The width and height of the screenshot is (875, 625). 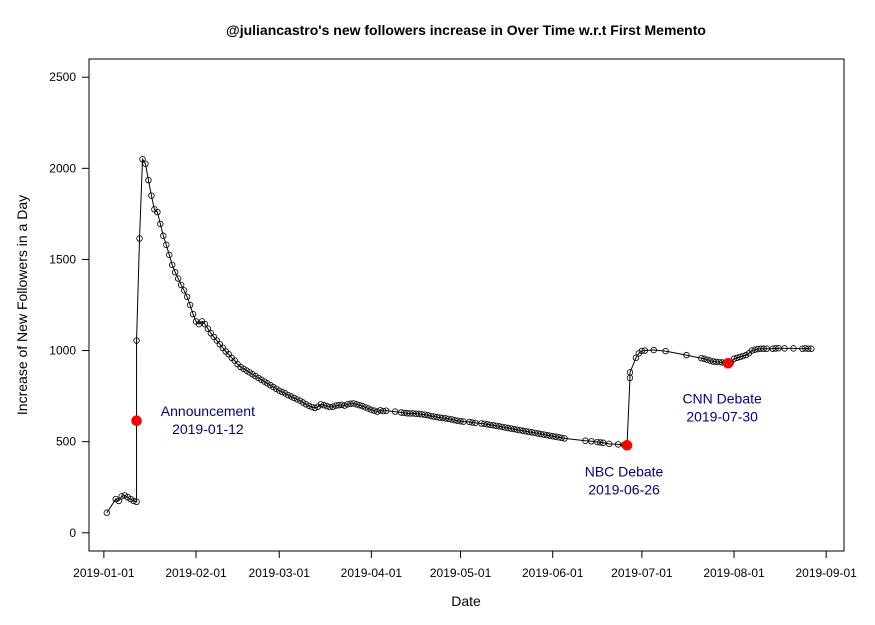 What do you see at coordinates (432, 404) in the screenshot?
I see `highlight-points` at bounding box center [432, 404].